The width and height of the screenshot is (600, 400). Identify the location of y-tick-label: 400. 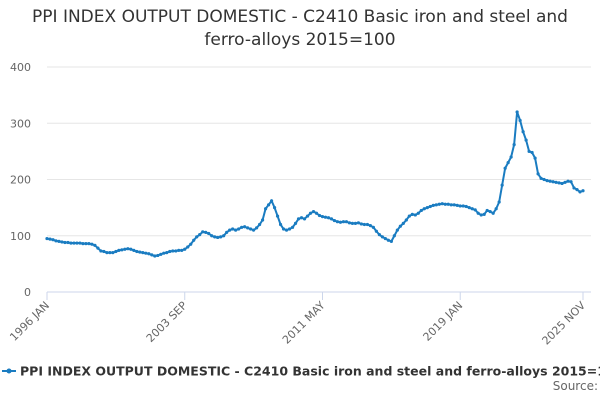
(20, 67).